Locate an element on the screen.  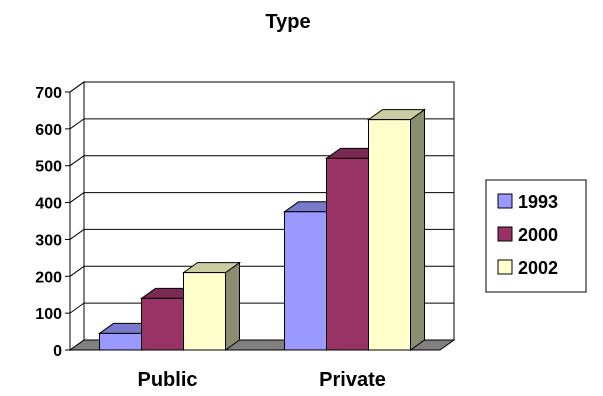
y-tick-label: 700 is located at coordinates (48, 93).